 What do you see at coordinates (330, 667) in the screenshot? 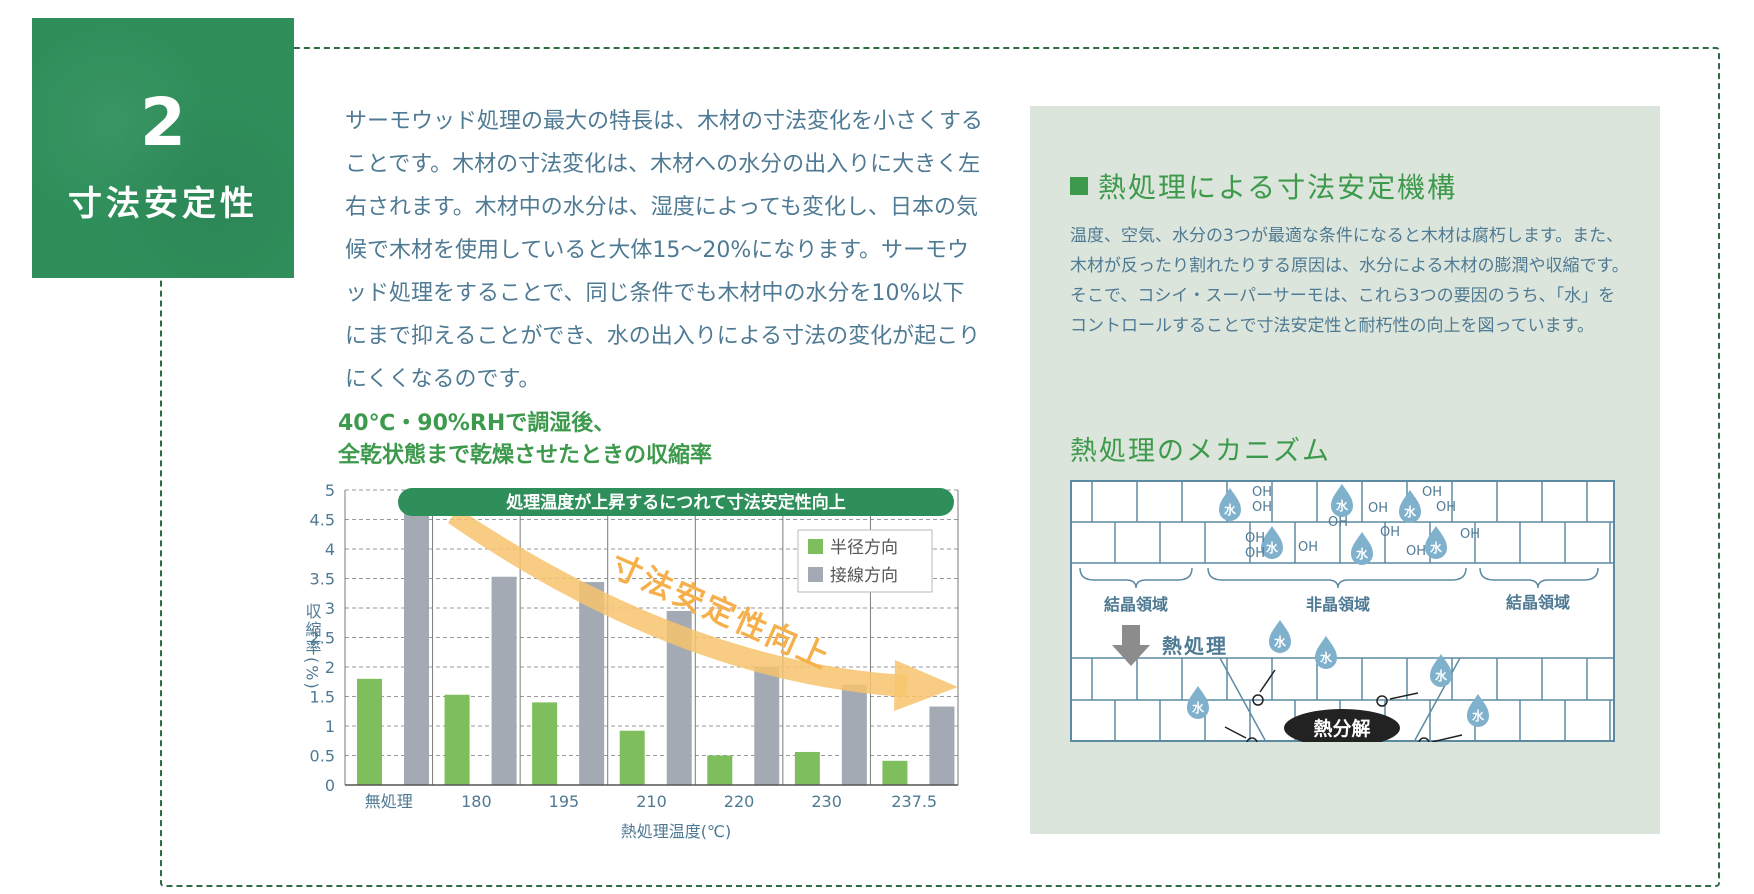
I see `y-tick-label: 2` at bounding box center [330, 667].